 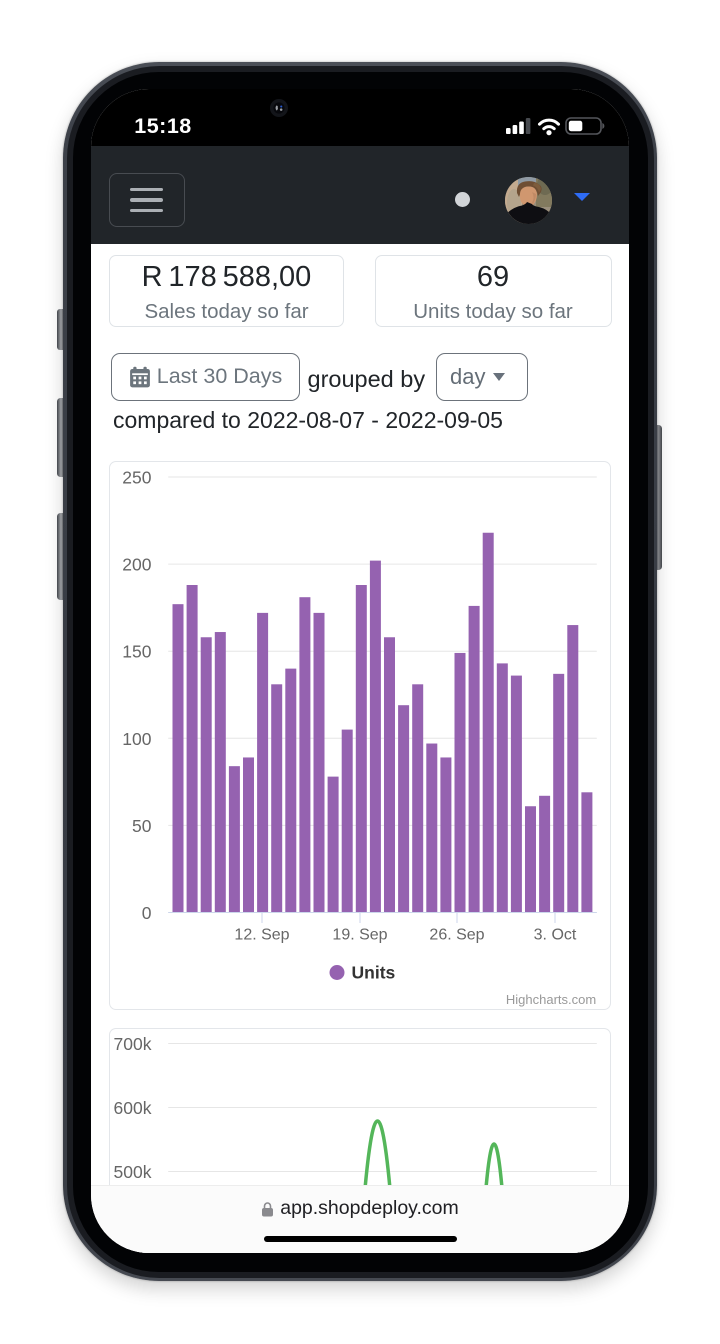 I want to click on svg-text: 50, so click(x=142, y=826).